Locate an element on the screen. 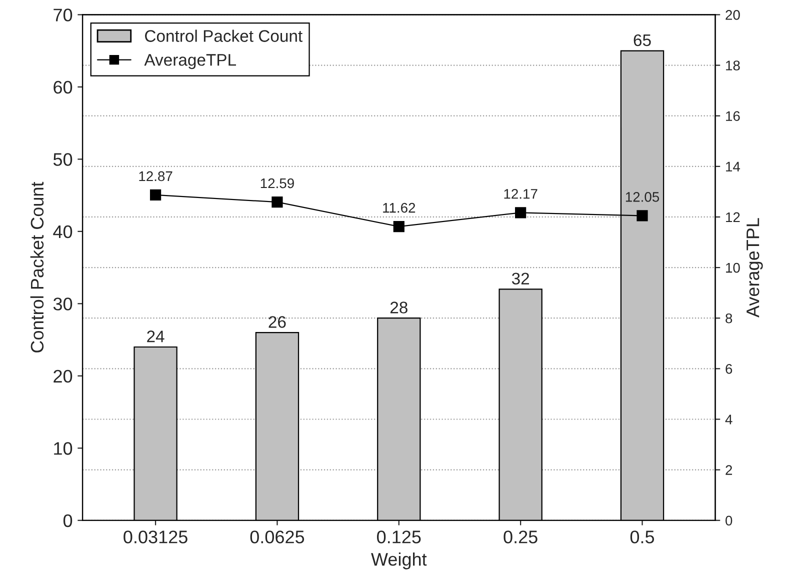 The height and width of the screenshot is (588, 786). y2-tick-label: 4 is located at coordinates (728, 419).